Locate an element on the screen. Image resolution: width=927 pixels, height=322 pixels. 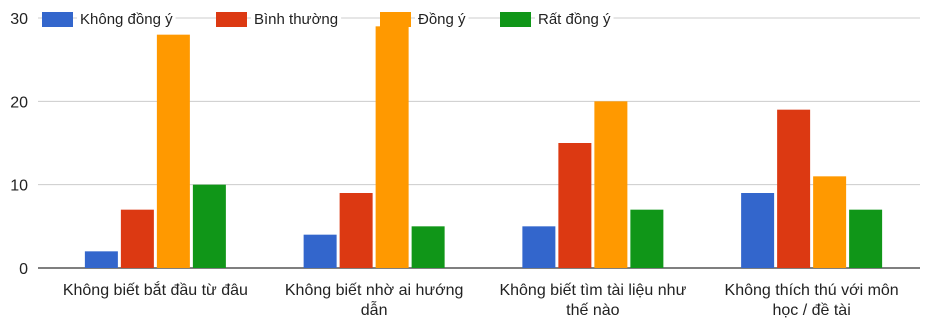
legend: Không đồng ý Bình thường Đồng ý Rất đồng ý is located at coordinates (328, 19).